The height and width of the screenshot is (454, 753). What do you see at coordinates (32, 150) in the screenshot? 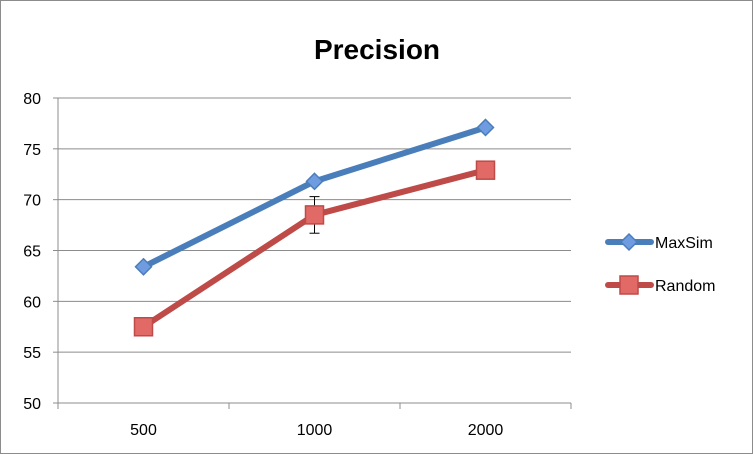
I see `y-tick-label: 75` at bounding box center [32, 150].